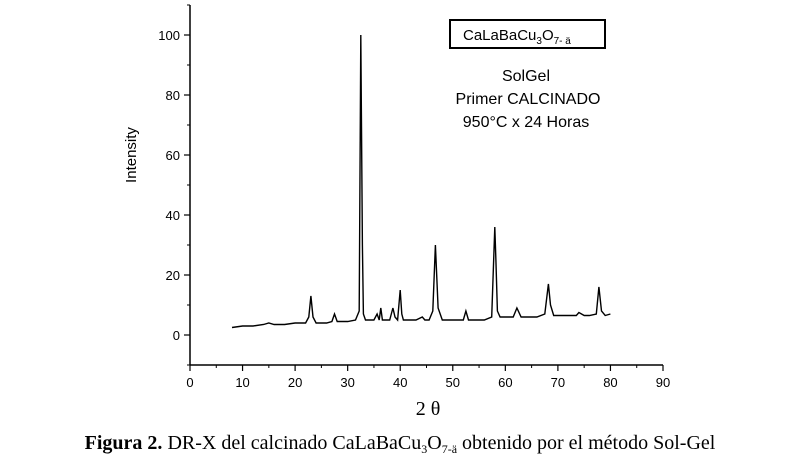 This screenshot has width=800, height=471. What do you see at coordinates (123, 443) in the screenshot?
I see `caption-label: Figura 2.` at bounding box center [123, 443].